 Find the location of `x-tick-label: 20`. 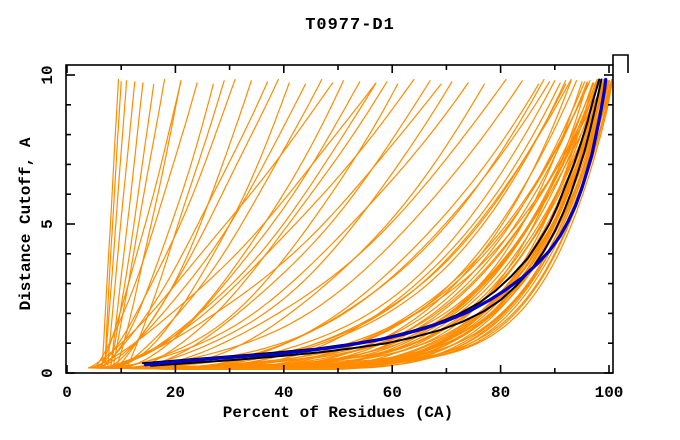

x-tick-label: 20 is located at coordinates (175, 393).